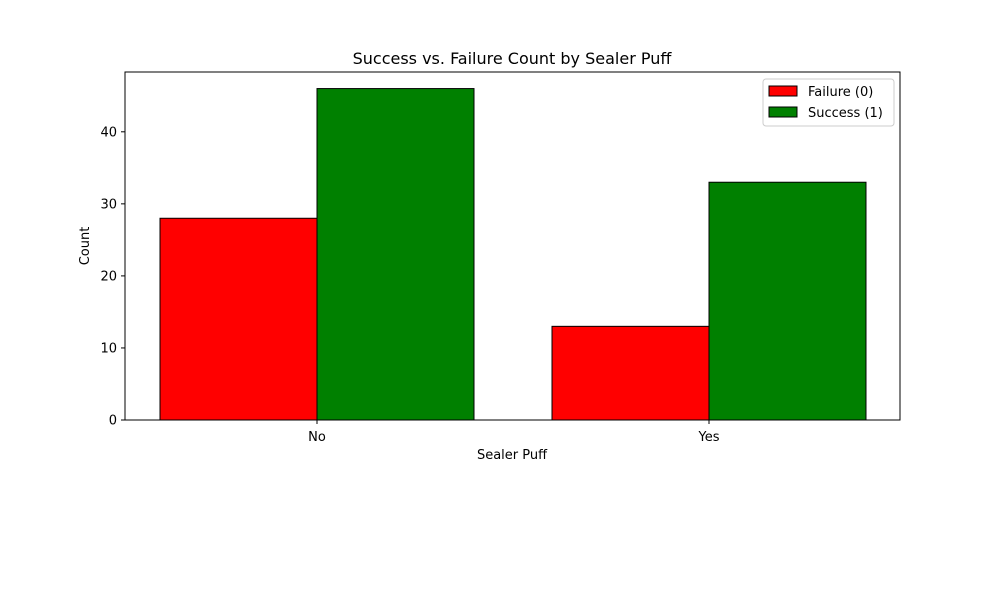  Describe the element at coordinates (108, 348) in the screenshot. I see `y-tick-label: 10` at that location.